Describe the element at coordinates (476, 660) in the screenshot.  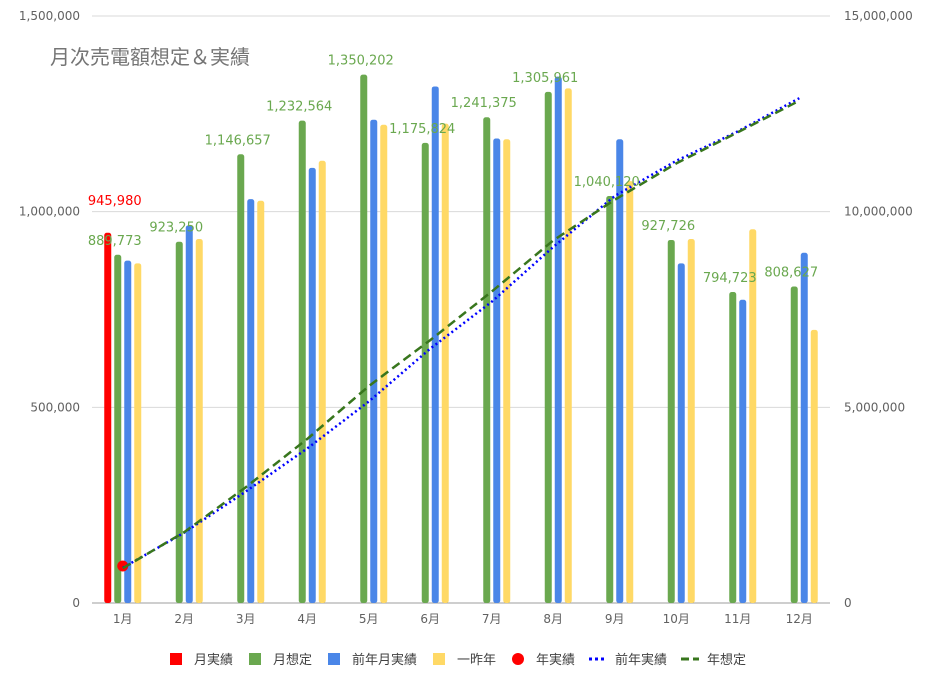
I see `legend-label: 一昨年` at that location.